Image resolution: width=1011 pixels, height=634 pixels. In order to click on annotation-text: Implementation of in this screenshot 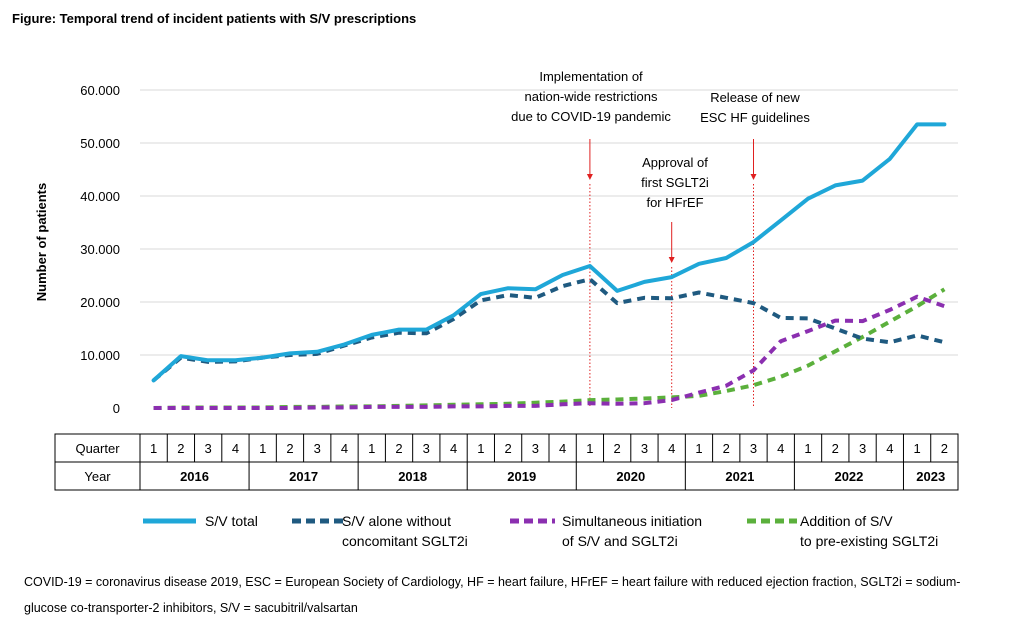, I will do `click(591, 76)`.